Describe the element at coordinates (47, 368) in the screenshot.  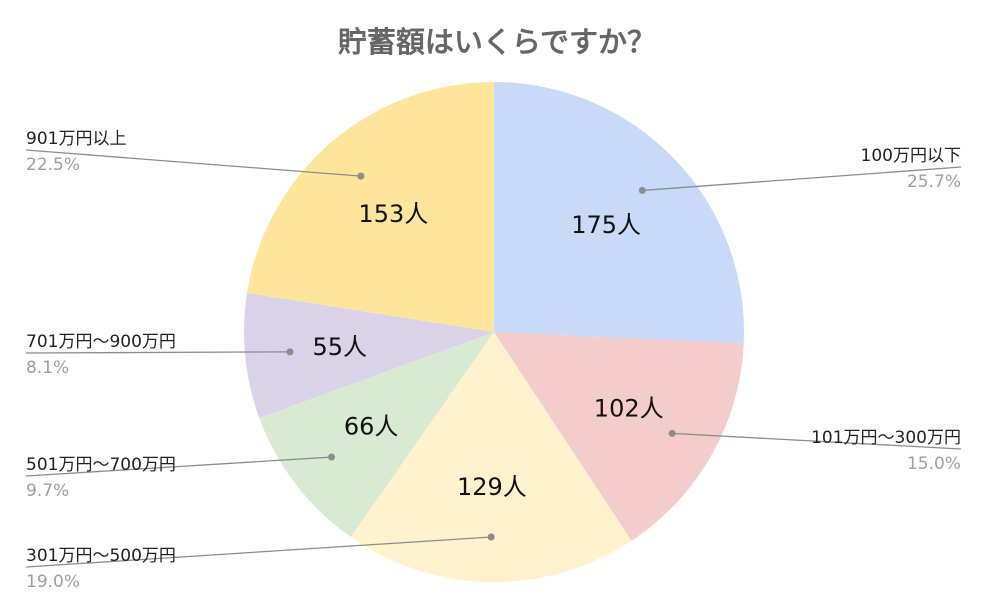
I see `percent-label: 8.1%` at that location.